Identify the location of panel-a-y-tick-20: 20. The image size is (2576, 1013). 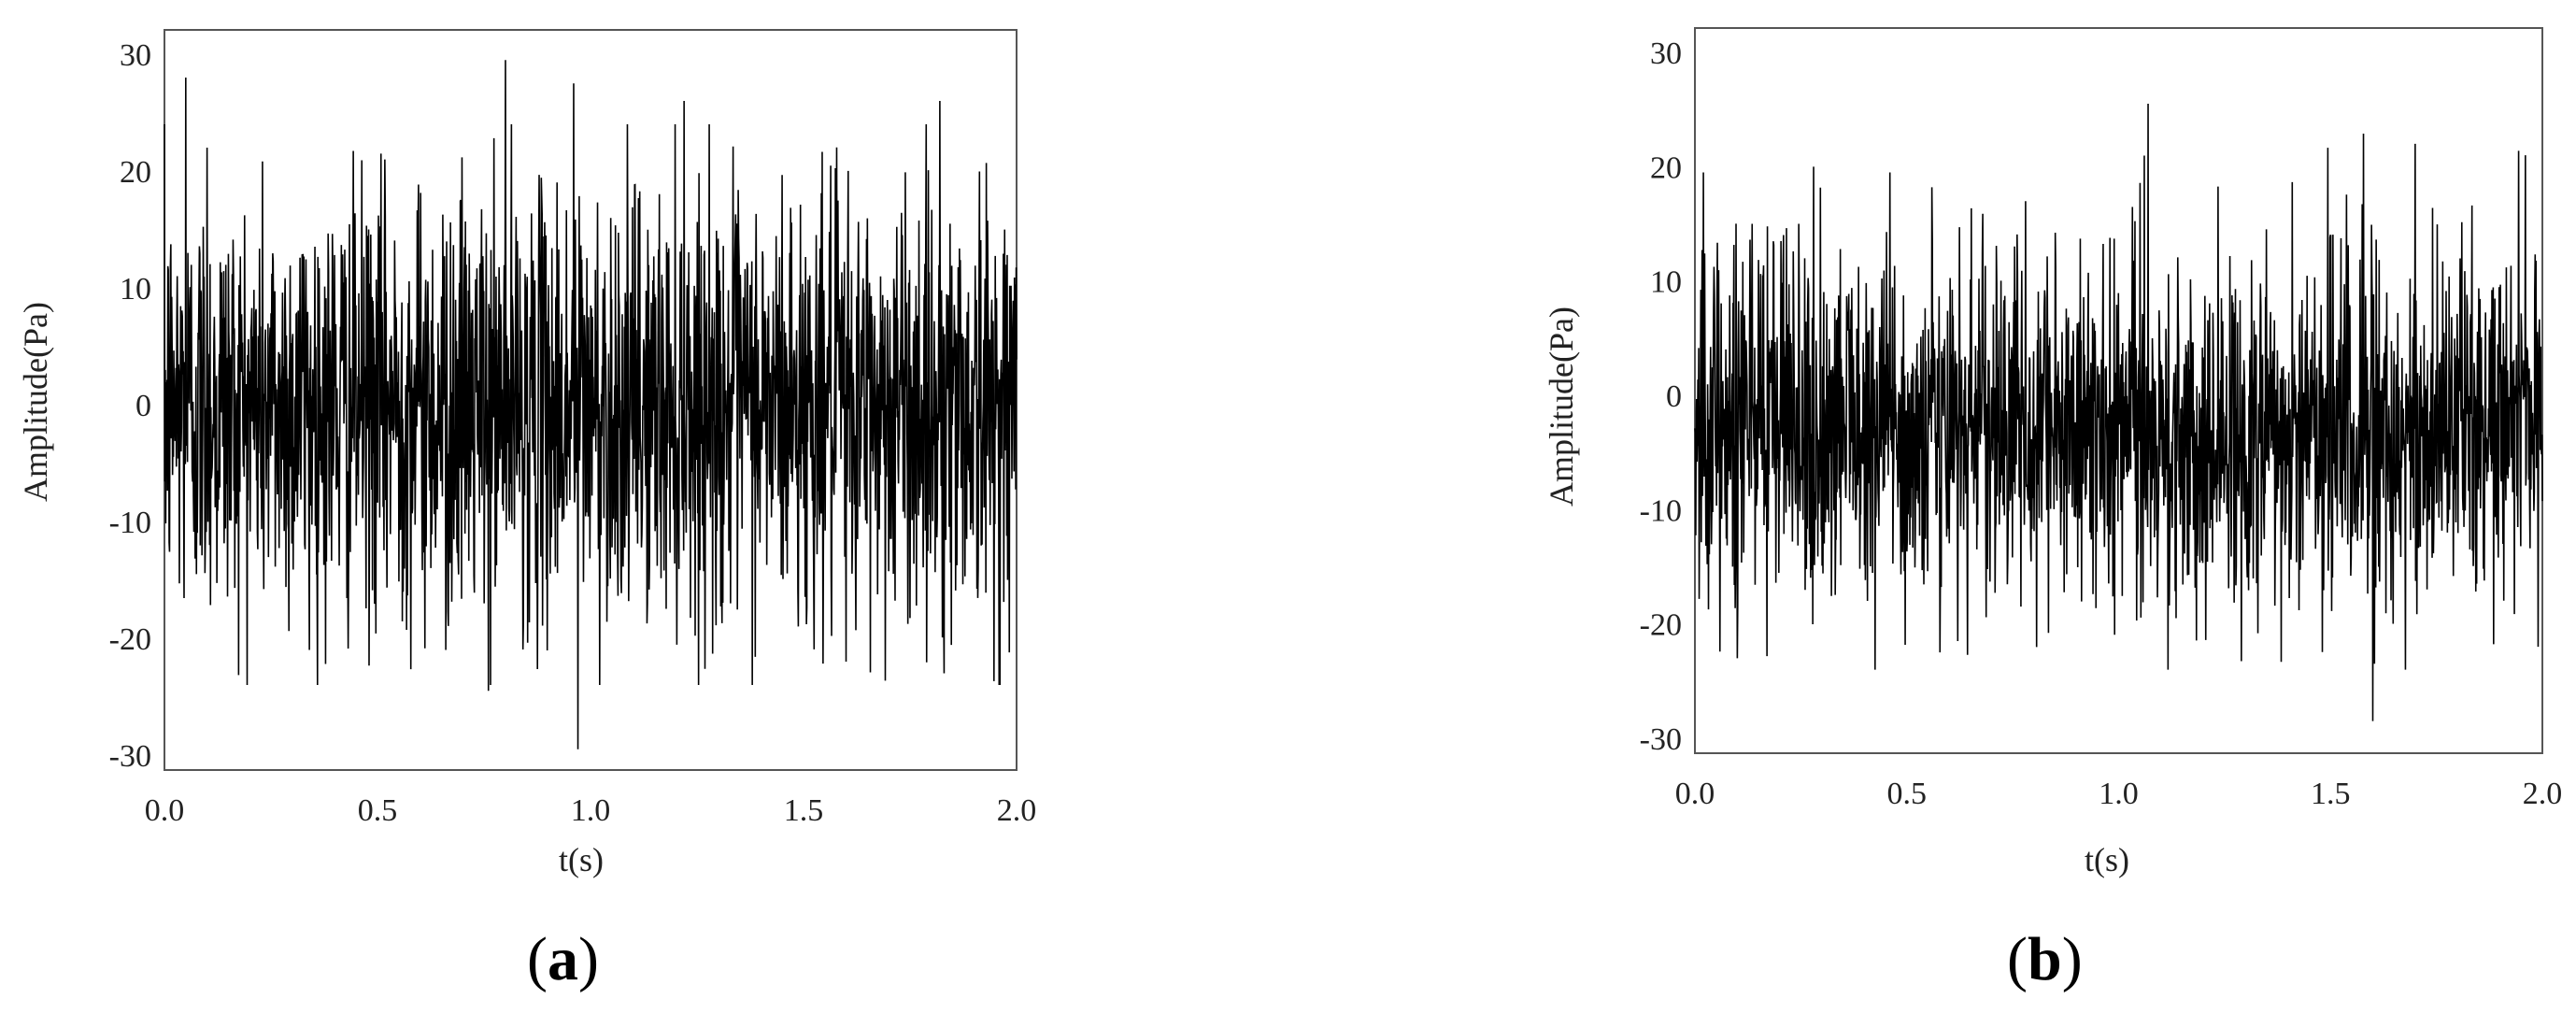
(136, 173).